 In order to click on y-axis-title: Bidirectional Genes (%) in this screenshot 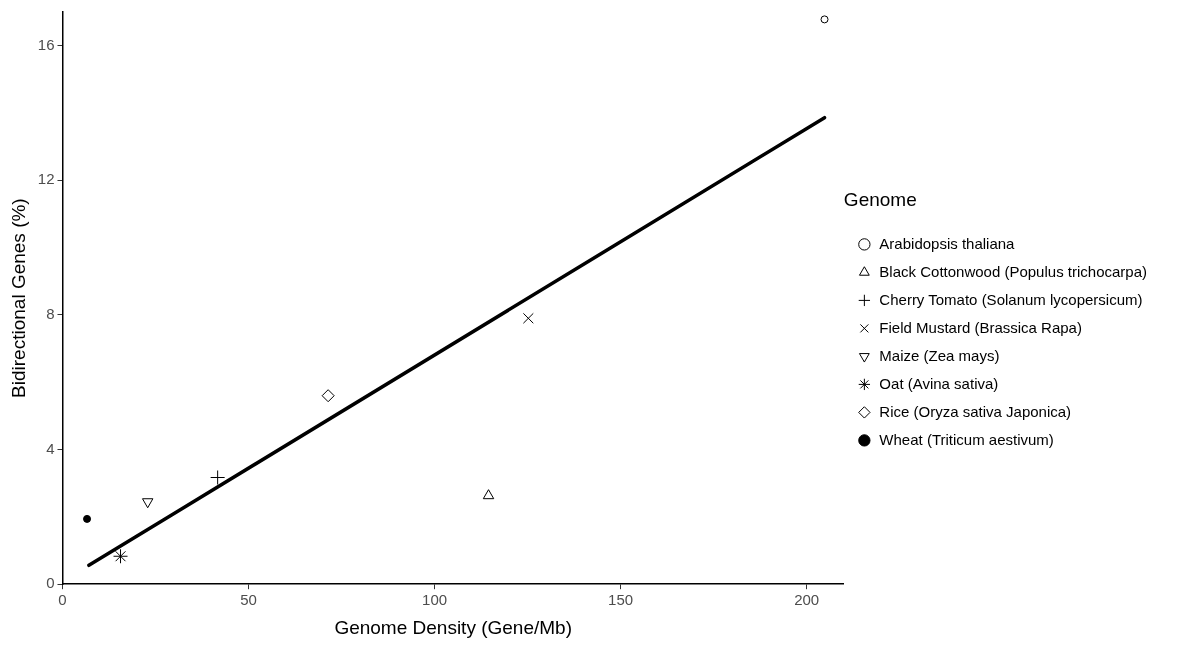, I will do `click(18, 298)`.